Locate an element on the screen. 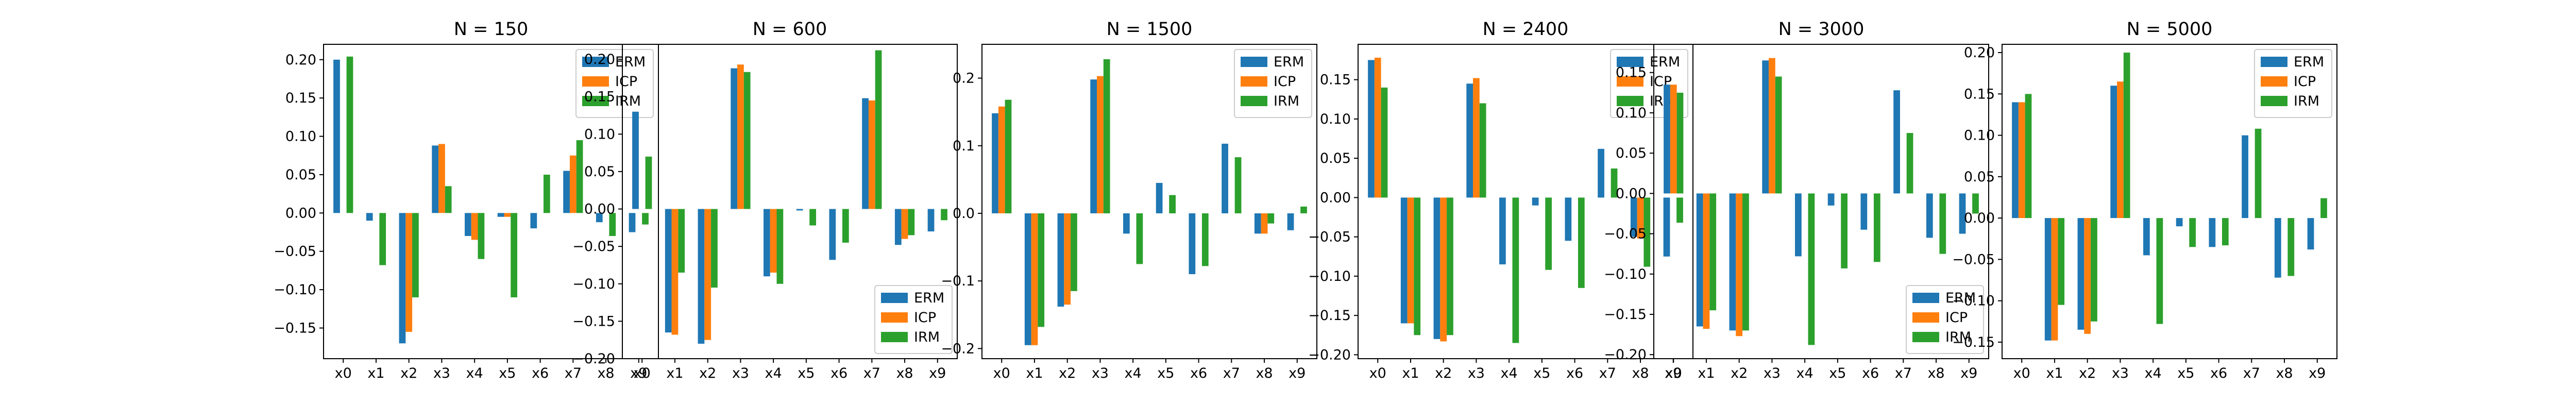 The height and width of the screenshot is (403, 2576). legend-swatch-erm is located at coordinates (1254, 62).